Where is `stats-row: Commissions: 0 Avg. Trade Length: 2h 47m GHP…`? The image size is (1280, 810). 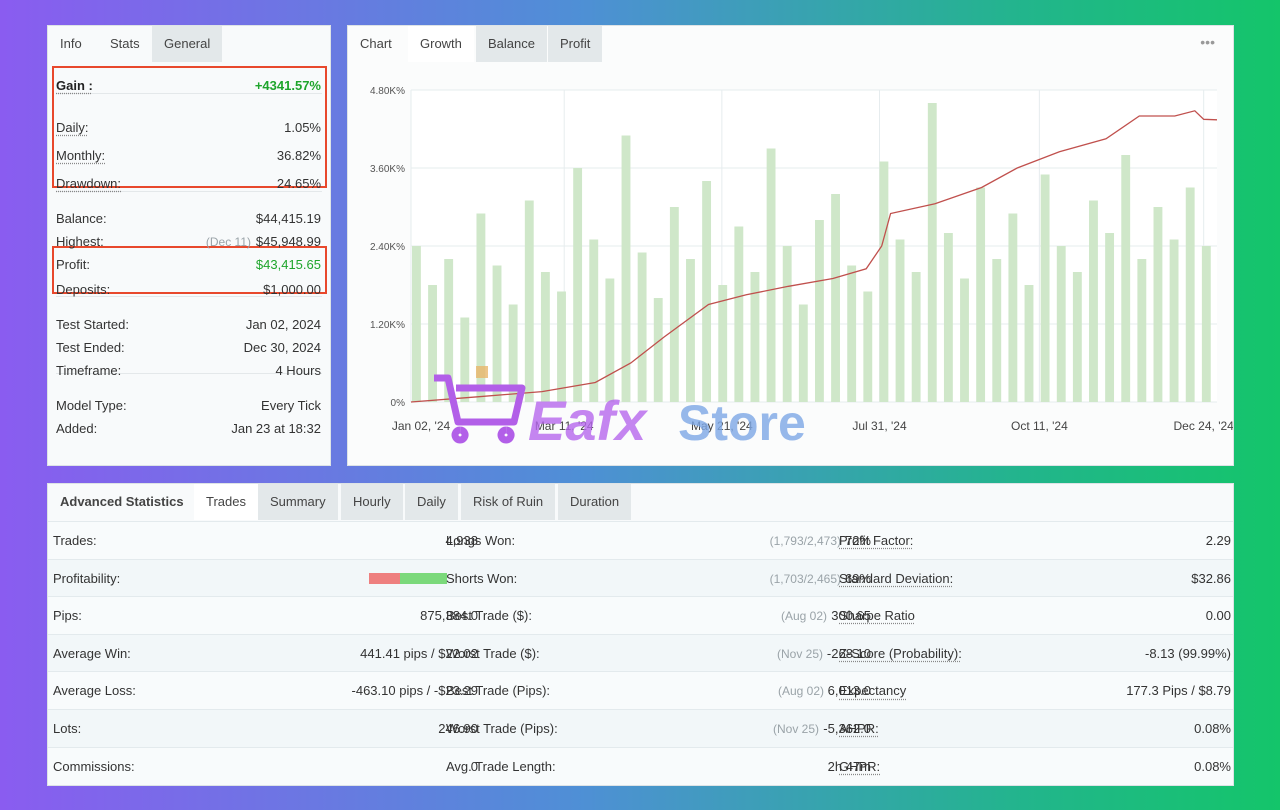
stats-row: Commissions: 0 Avg. Trade Length: 2h 47m GHP… is located at coordinates (640, 765).